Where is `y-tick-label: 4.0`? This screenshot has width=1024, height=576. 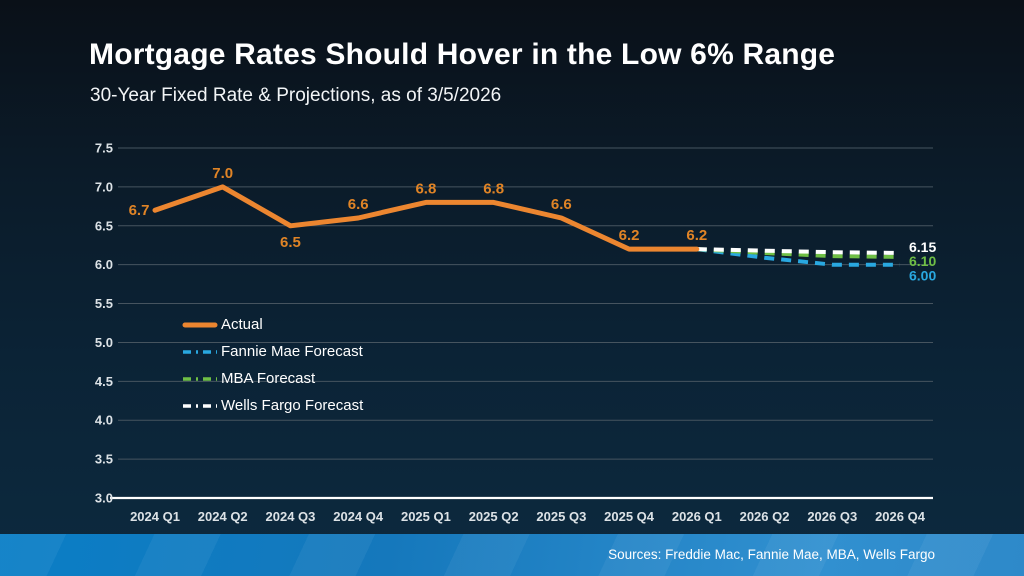
y-tick-label: 4.0 is located at coordinates (104, 420).